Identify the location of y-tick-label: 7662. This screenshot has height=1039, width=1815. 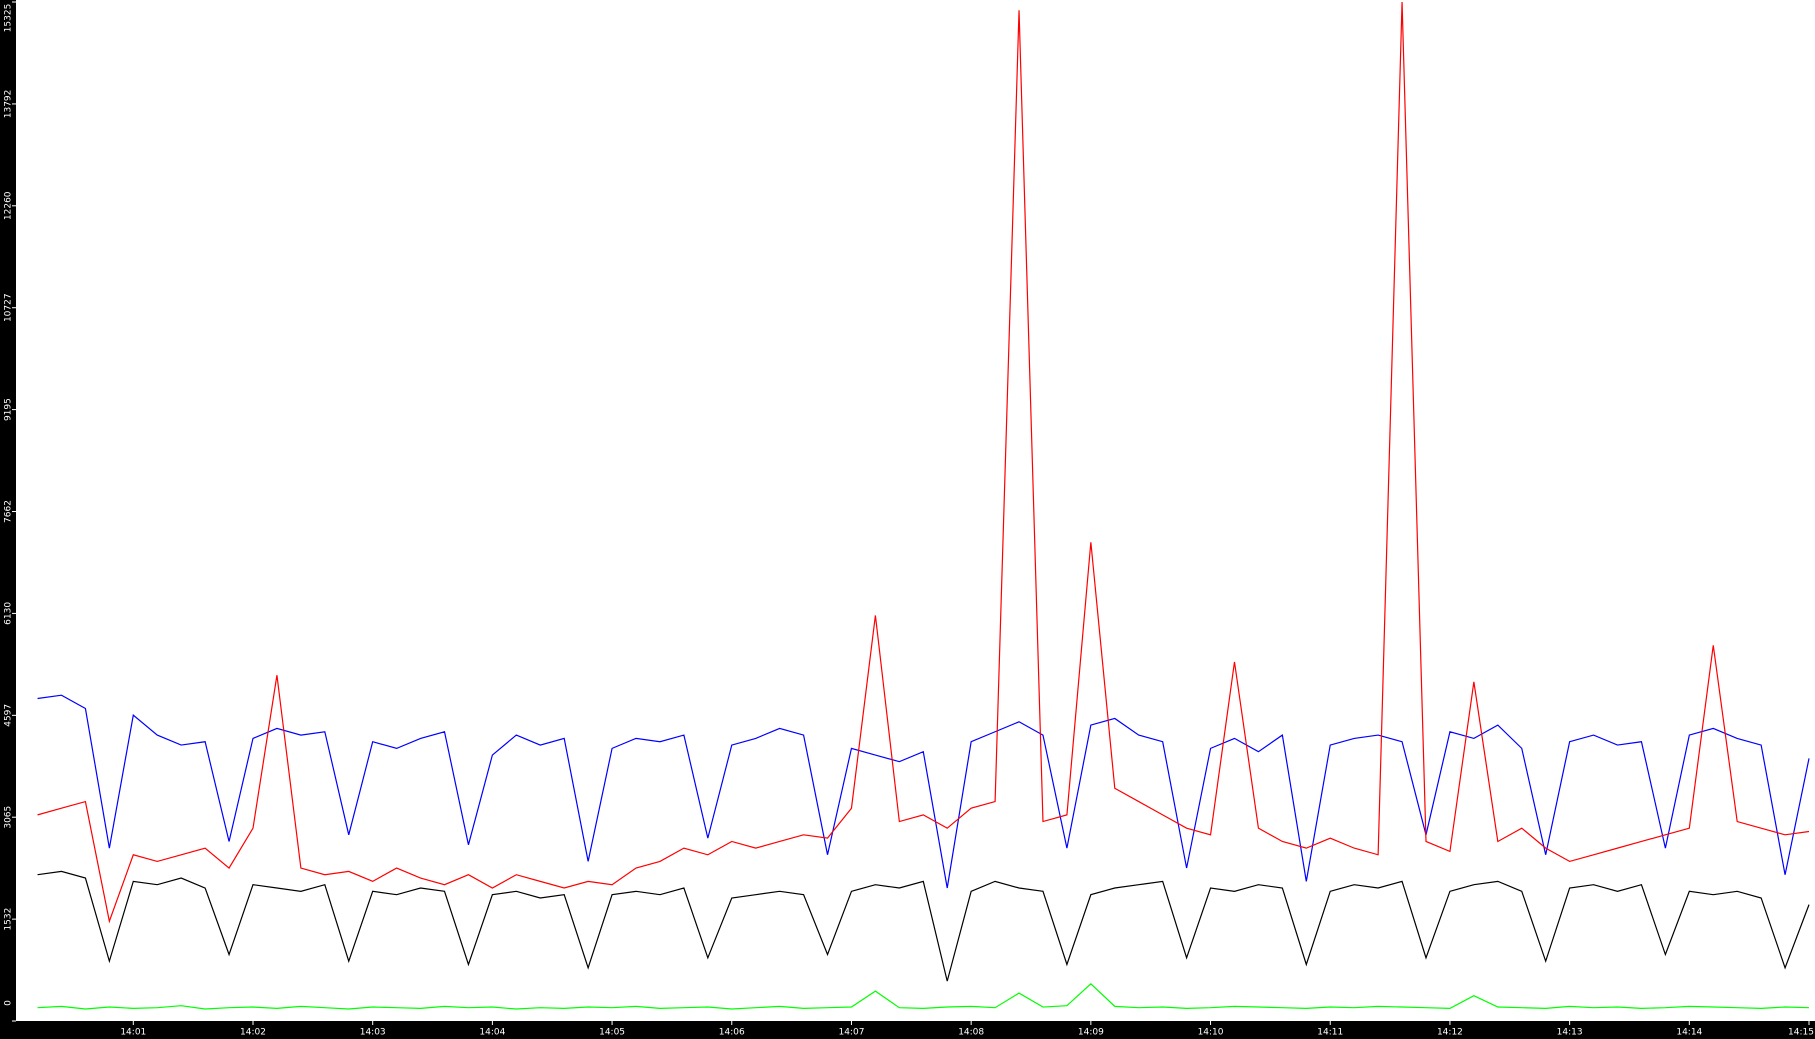
(9, 511).